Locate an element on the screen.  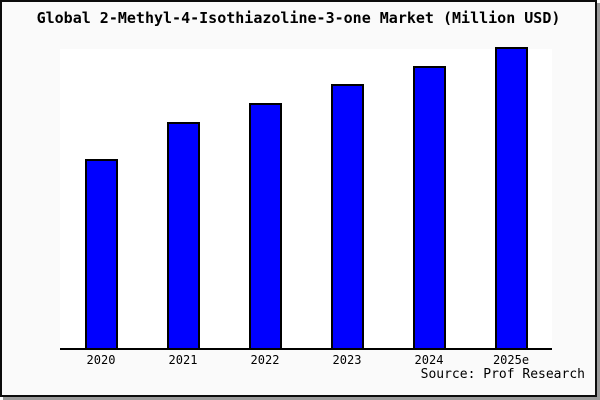
x-tick-label-2022: 2022 is located at coordinates (265, 360).